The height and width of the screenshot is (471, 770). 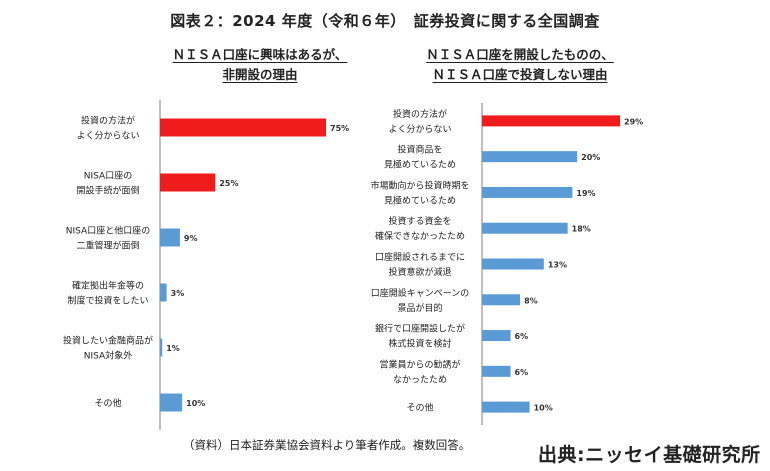 What do you see at coordinates (107, 136) in the screenshot?
I see `left-category-label: よく分からない` at bounding box center [107, 136].